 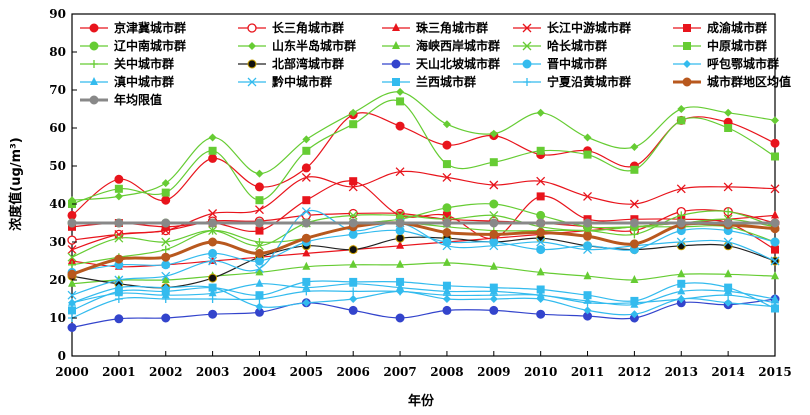 What do you see at coordinates (118, 372) in the screenshot?
I see `x-tick-label: 2001` at bounding box center [118, 372].